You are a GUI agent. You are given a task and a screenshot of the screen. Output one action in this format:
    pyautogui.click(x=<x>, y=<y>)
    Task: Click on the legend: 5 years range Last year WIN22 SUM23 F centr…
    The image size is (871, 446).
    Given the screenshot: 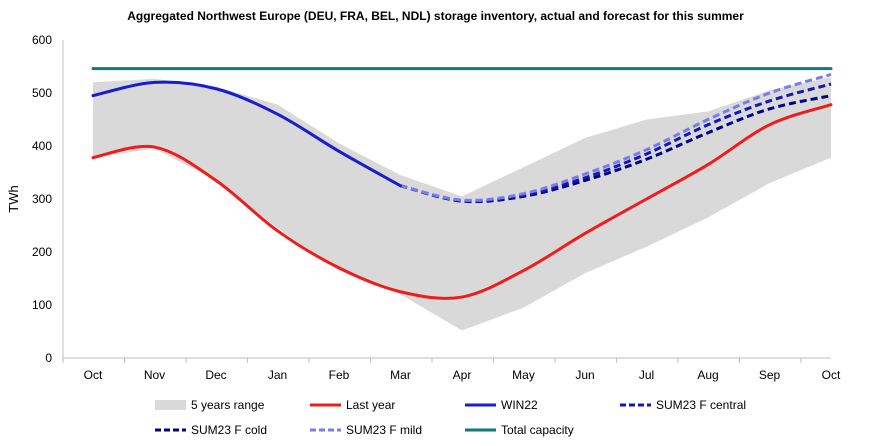 What is the action you would take?
    pyautogui.click(x=450, y=417)
    